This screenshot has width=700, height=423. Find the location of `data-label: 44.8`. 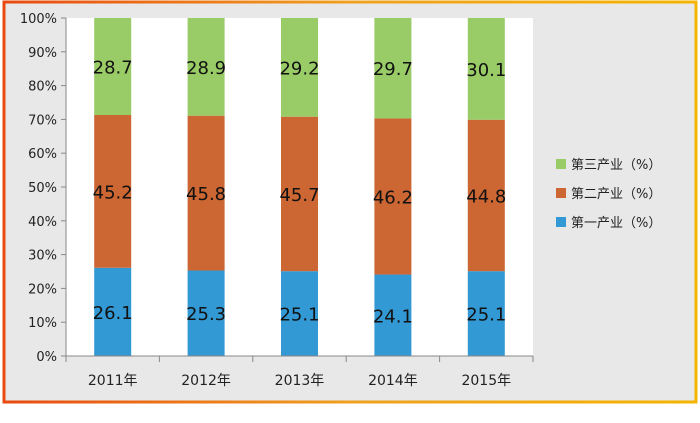

data-label: 44.8 is located at coordinates (486, 196).